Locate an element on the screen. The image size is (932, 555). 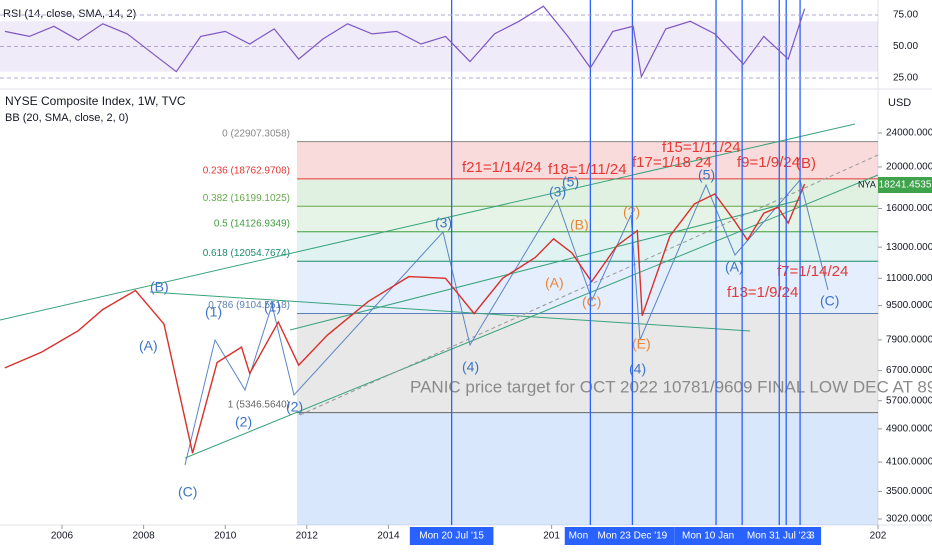
fib-label: 1 (5346.5640) is located at coordinates (259, 404).